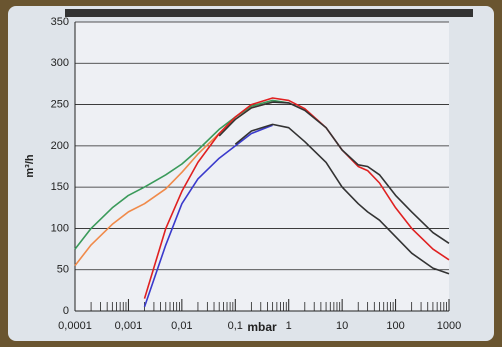  What do you see at coordinates (60, 228) in the screenshot?
I see `y-tick-label: 100` at bounding box center [60, 228].